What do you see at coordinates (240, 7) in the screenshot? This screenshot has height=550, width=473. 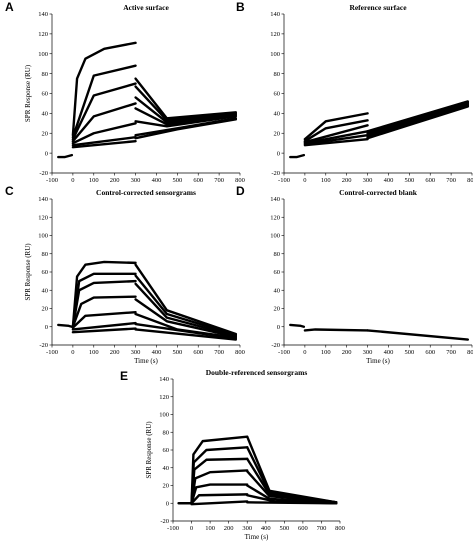 I see `panel-letter: B` at bounding box center [240, 7].